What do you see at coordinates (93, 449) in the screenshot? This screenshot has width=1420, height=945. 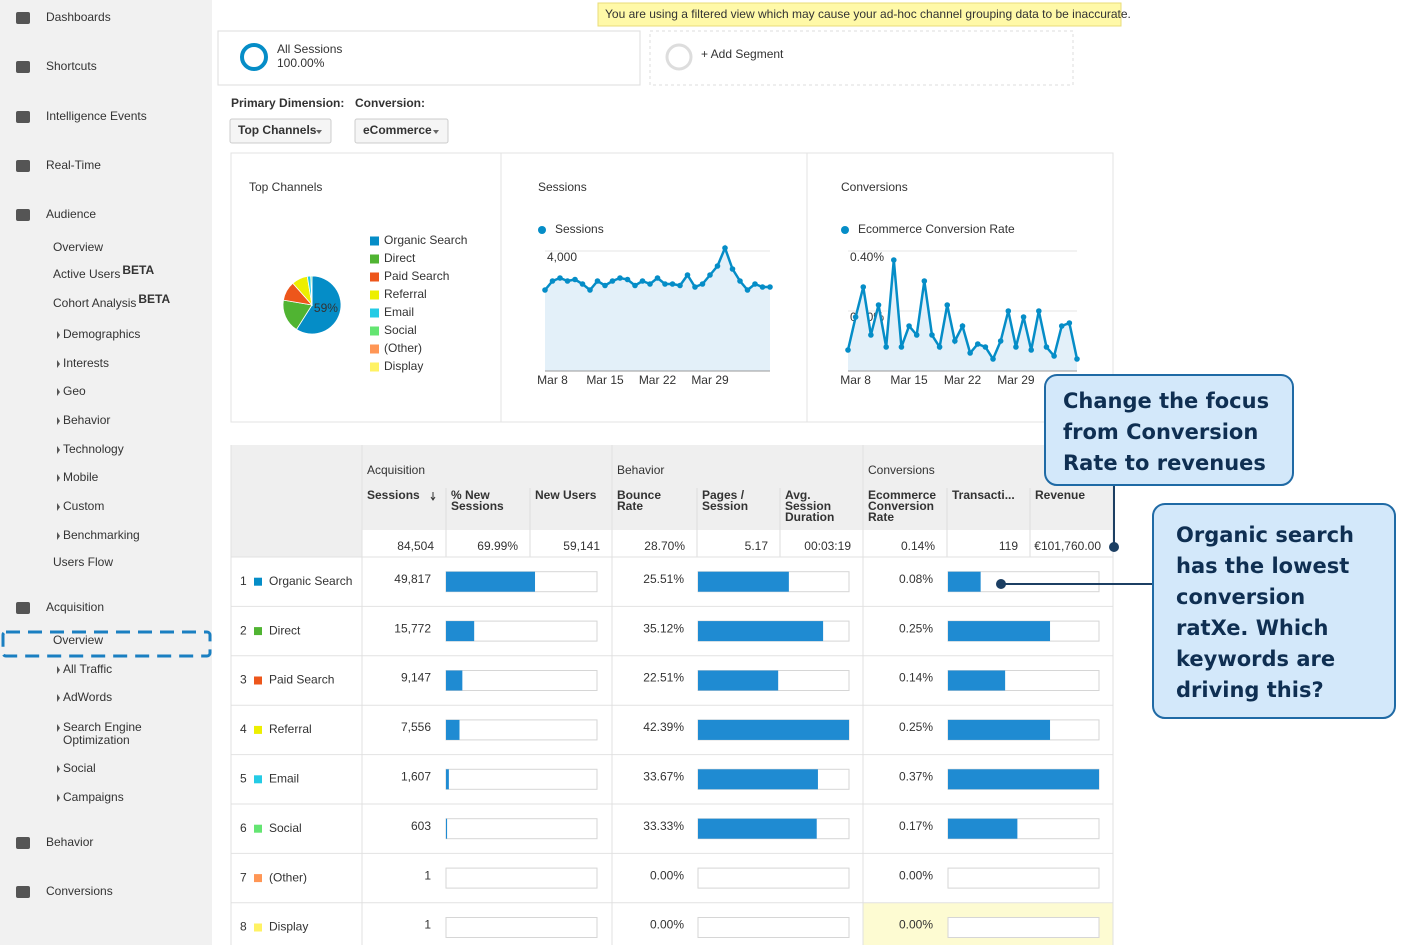 I see `nav-subitem: Technology` at bounding box center [93, 449].